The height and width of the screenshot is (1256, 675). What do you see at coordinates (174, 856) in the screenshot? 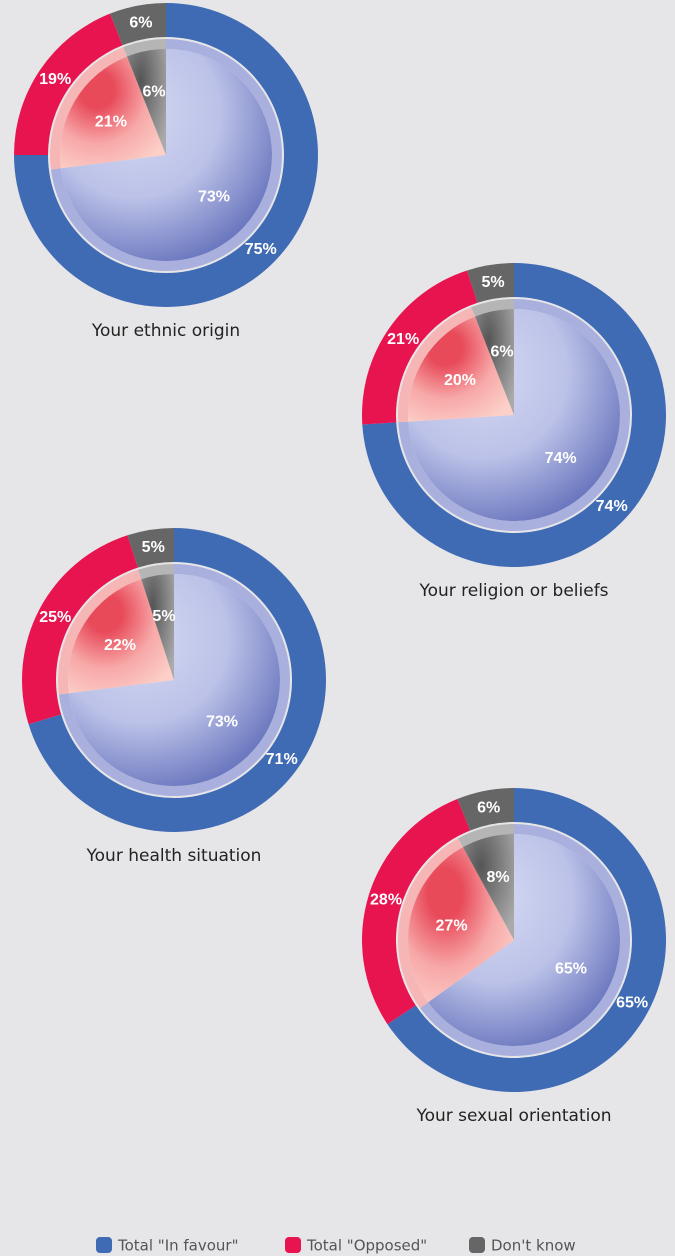
I see `chart-title: Your health situation` at bounding box center [174, 856].